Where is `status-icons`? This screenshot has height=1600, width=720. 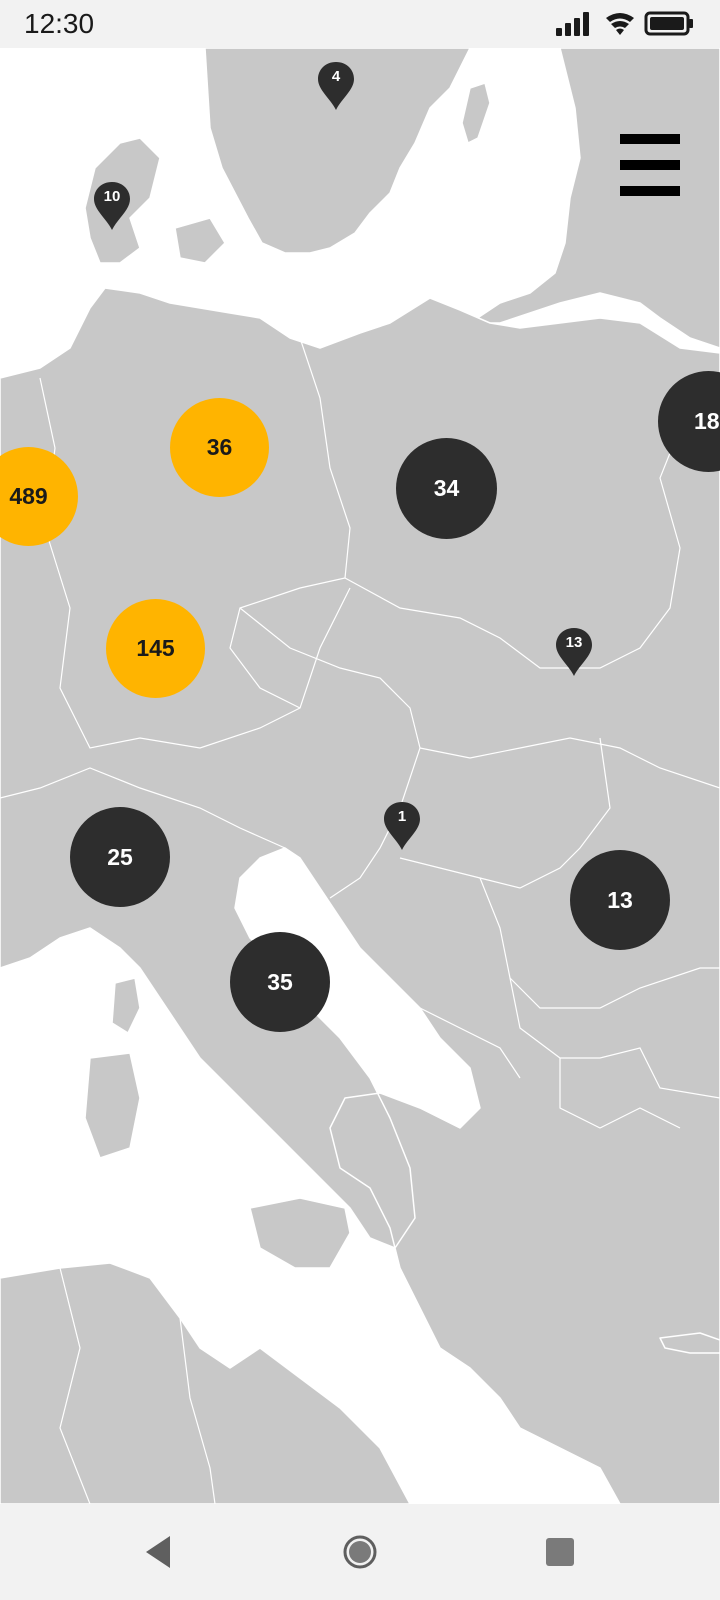 status-icons is located at coordinates (626, 24).